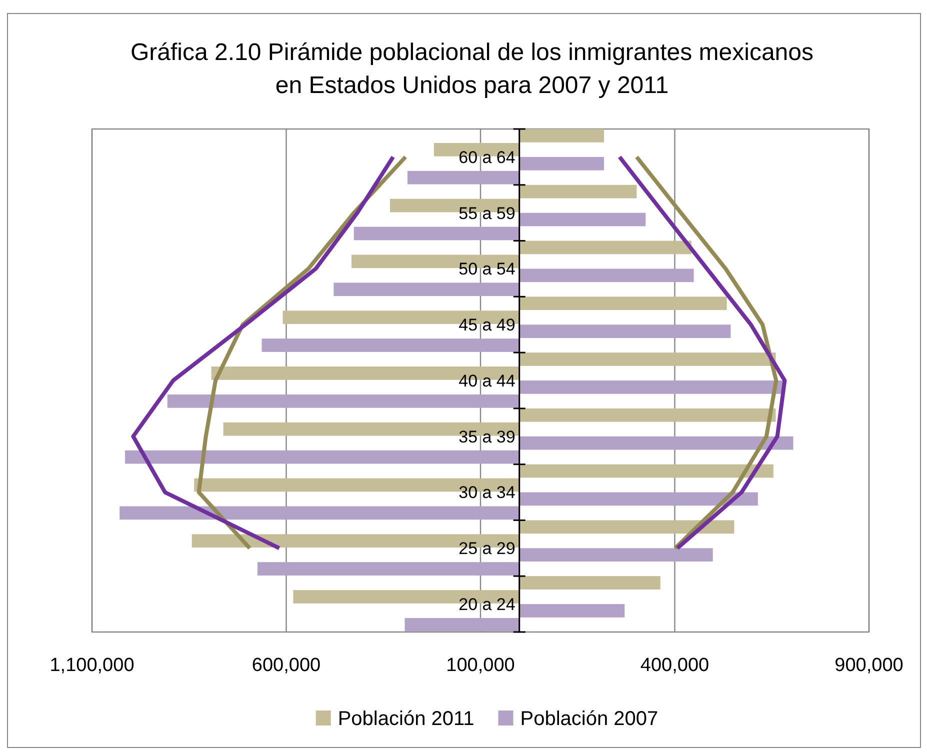  I want to click on y-tick-label: 45 a 49, so click(487, 325).